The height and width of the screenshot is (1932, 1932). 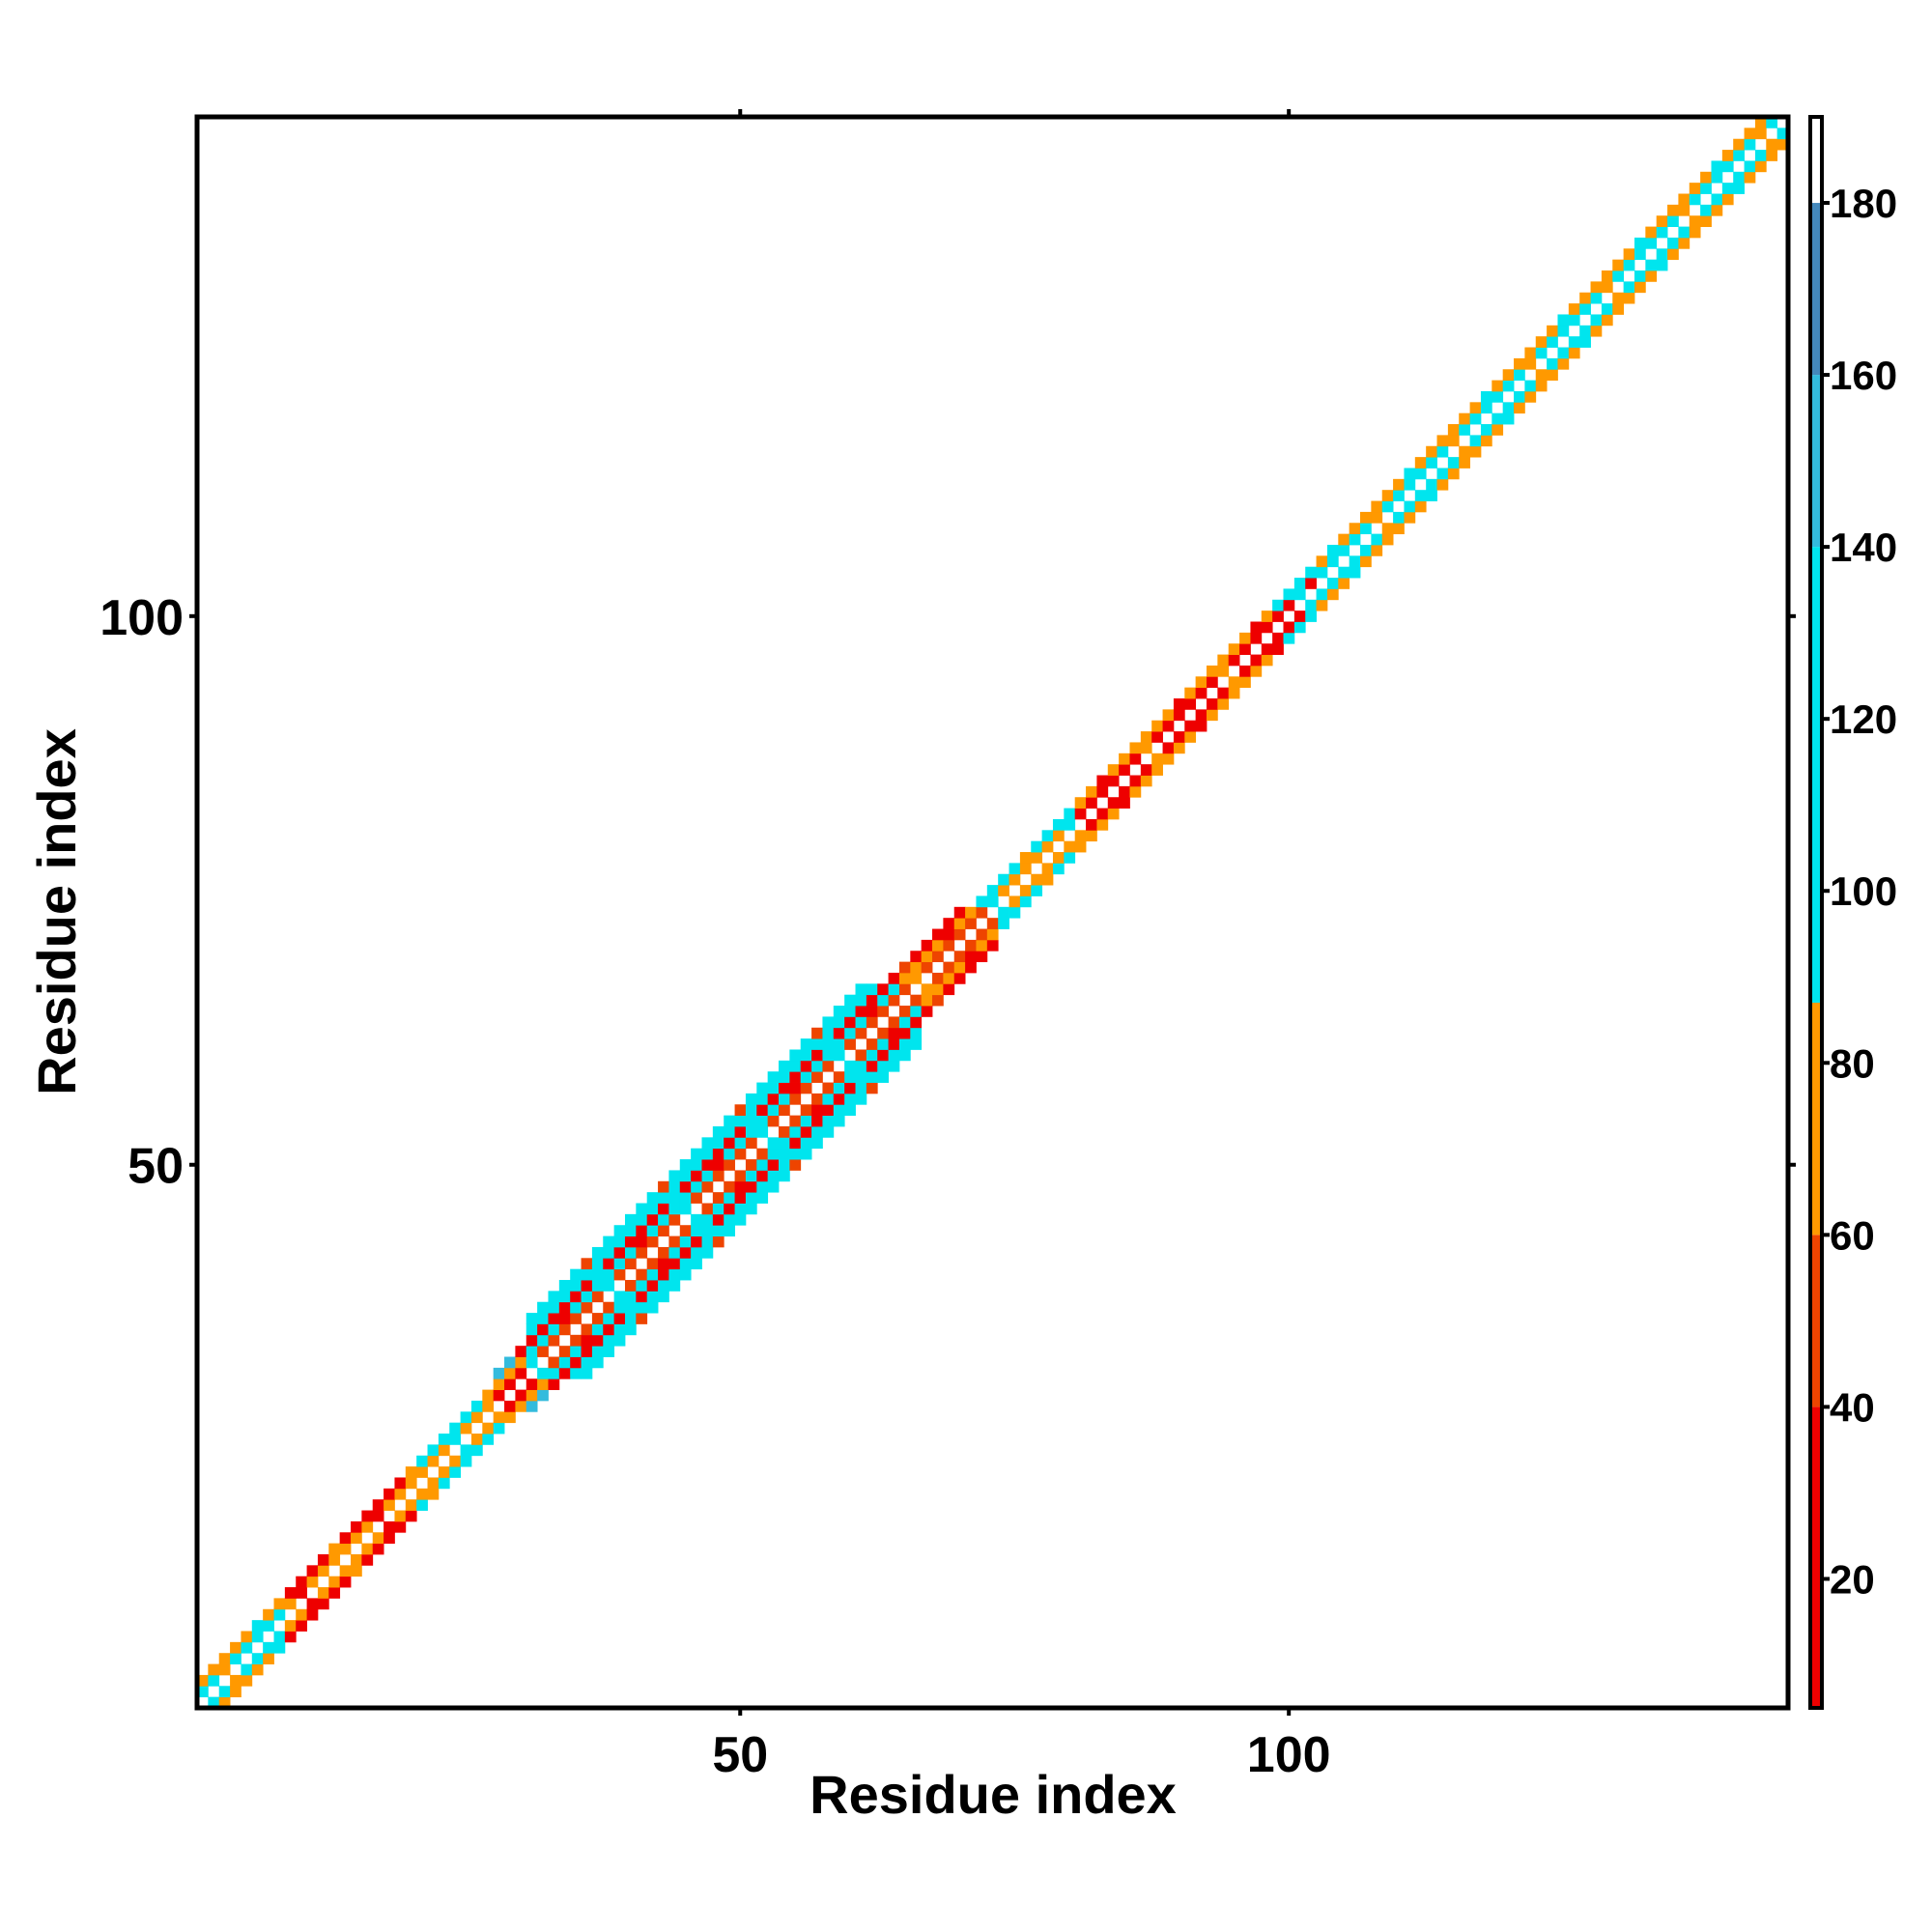 I want to click on y-axis-label: Residue index, so click(x=56, y=911).